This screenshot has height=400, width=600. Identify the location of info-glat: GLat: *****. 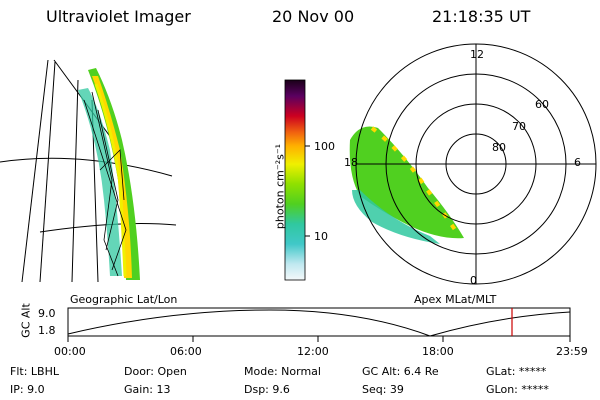
(516, 371).